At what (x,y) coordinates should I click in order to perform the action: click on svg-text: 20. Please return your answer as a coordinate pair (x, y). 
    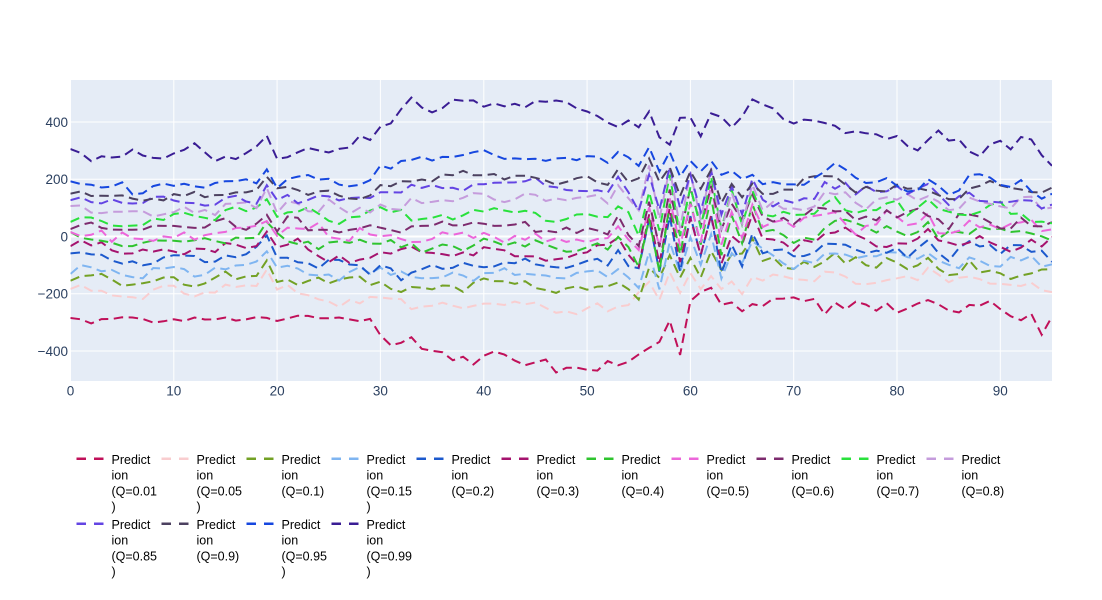
    Looking at the image, I should click on (277, 391).